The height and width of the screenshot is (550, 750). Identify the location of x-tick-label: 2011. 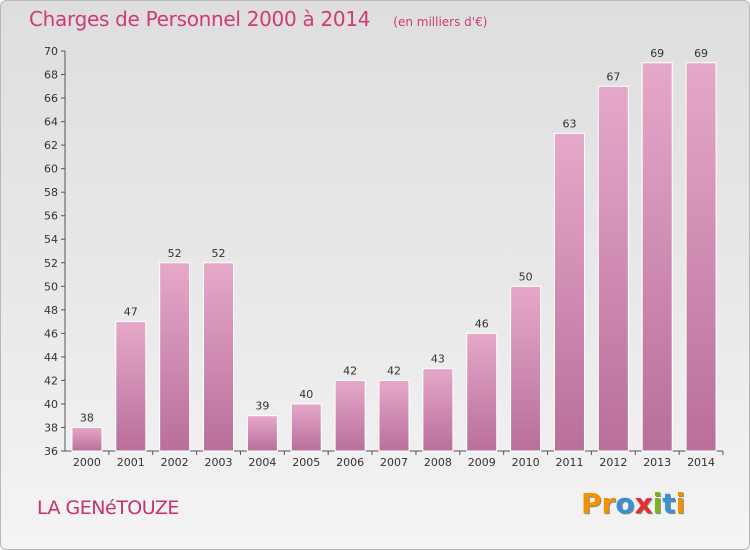
(569, 462).